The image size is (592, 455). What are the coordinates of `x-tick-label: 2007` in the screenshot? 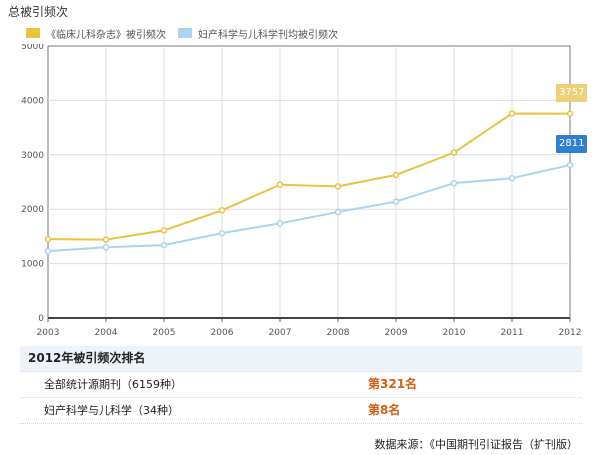 It's located at (280, 333).